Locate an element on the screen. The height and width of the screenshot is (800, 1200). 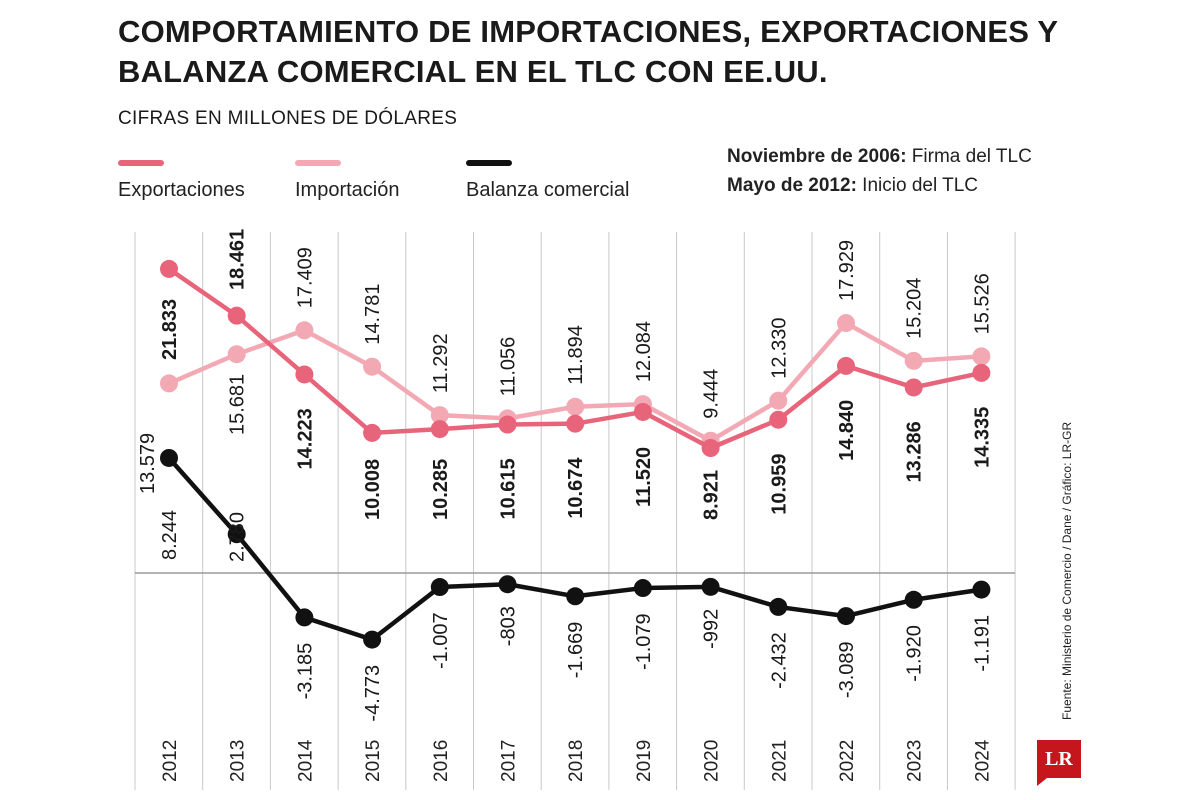
balanza-data-label: -1.079 is located at coordinates (644, 641).